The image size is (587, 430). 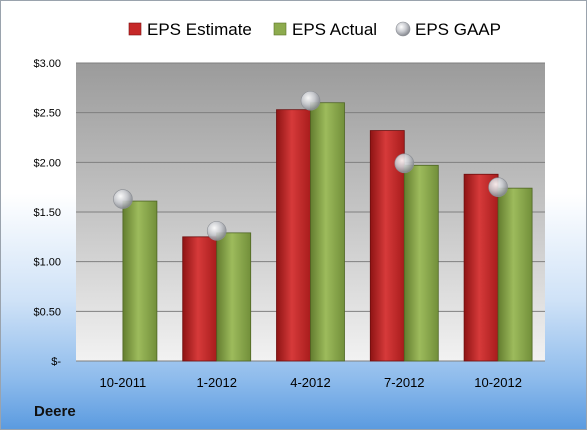 What do you see at coordinates (47, 263) in the screenshot?
I see `y-tick-label: $1.00` at bounding box center [47, 263].